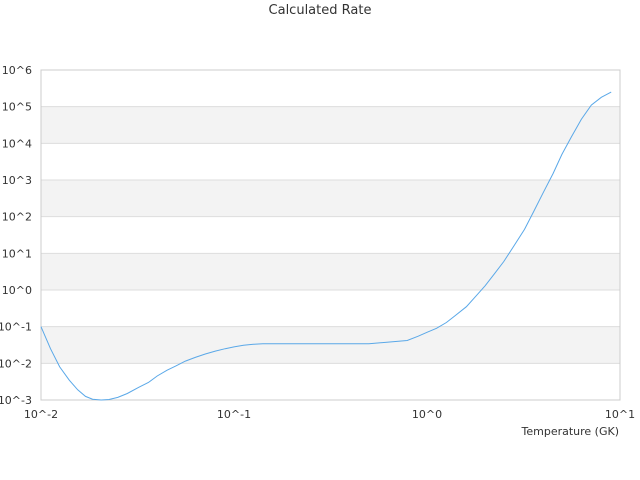  Describe the element at coordinates (16, 400) in the screenshot. I see `y-tick-label: 10^-3` at that location.